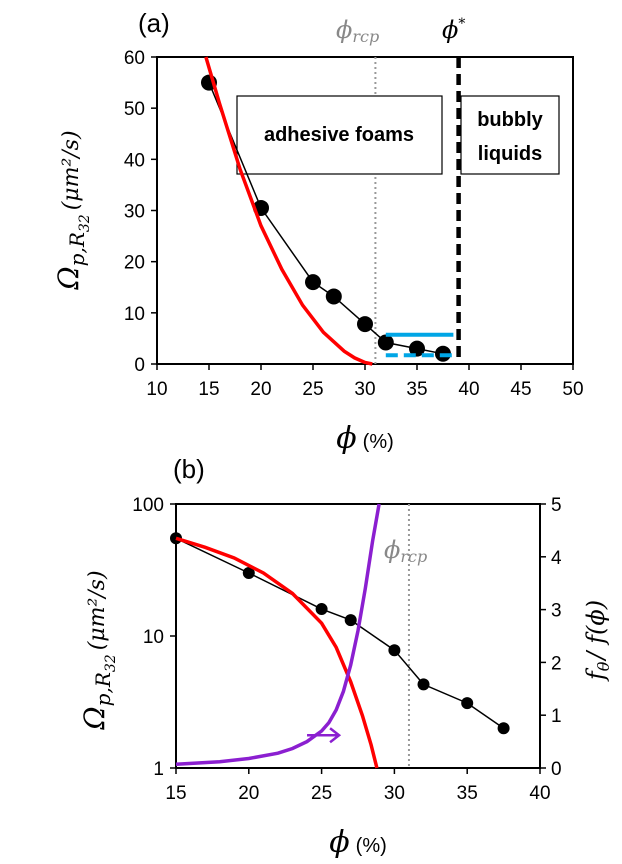 The width and height of the screenshot is (622, 864). I want to click on panel-a-label: (a), so click(154, 23).